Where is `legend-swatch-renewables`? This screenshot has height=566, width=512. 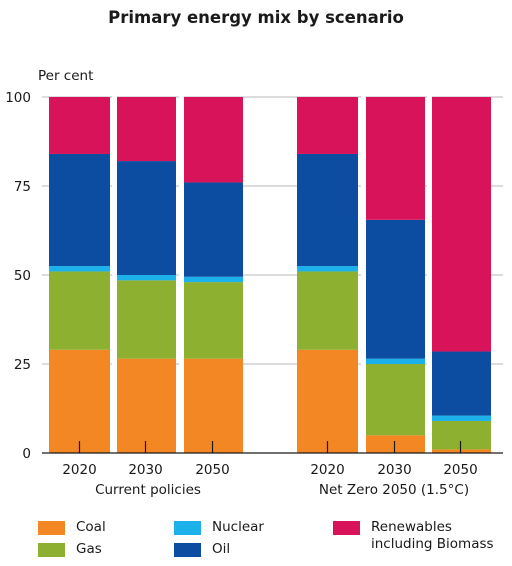 legend-swatch-renewables is located at coordinates (346, 528).